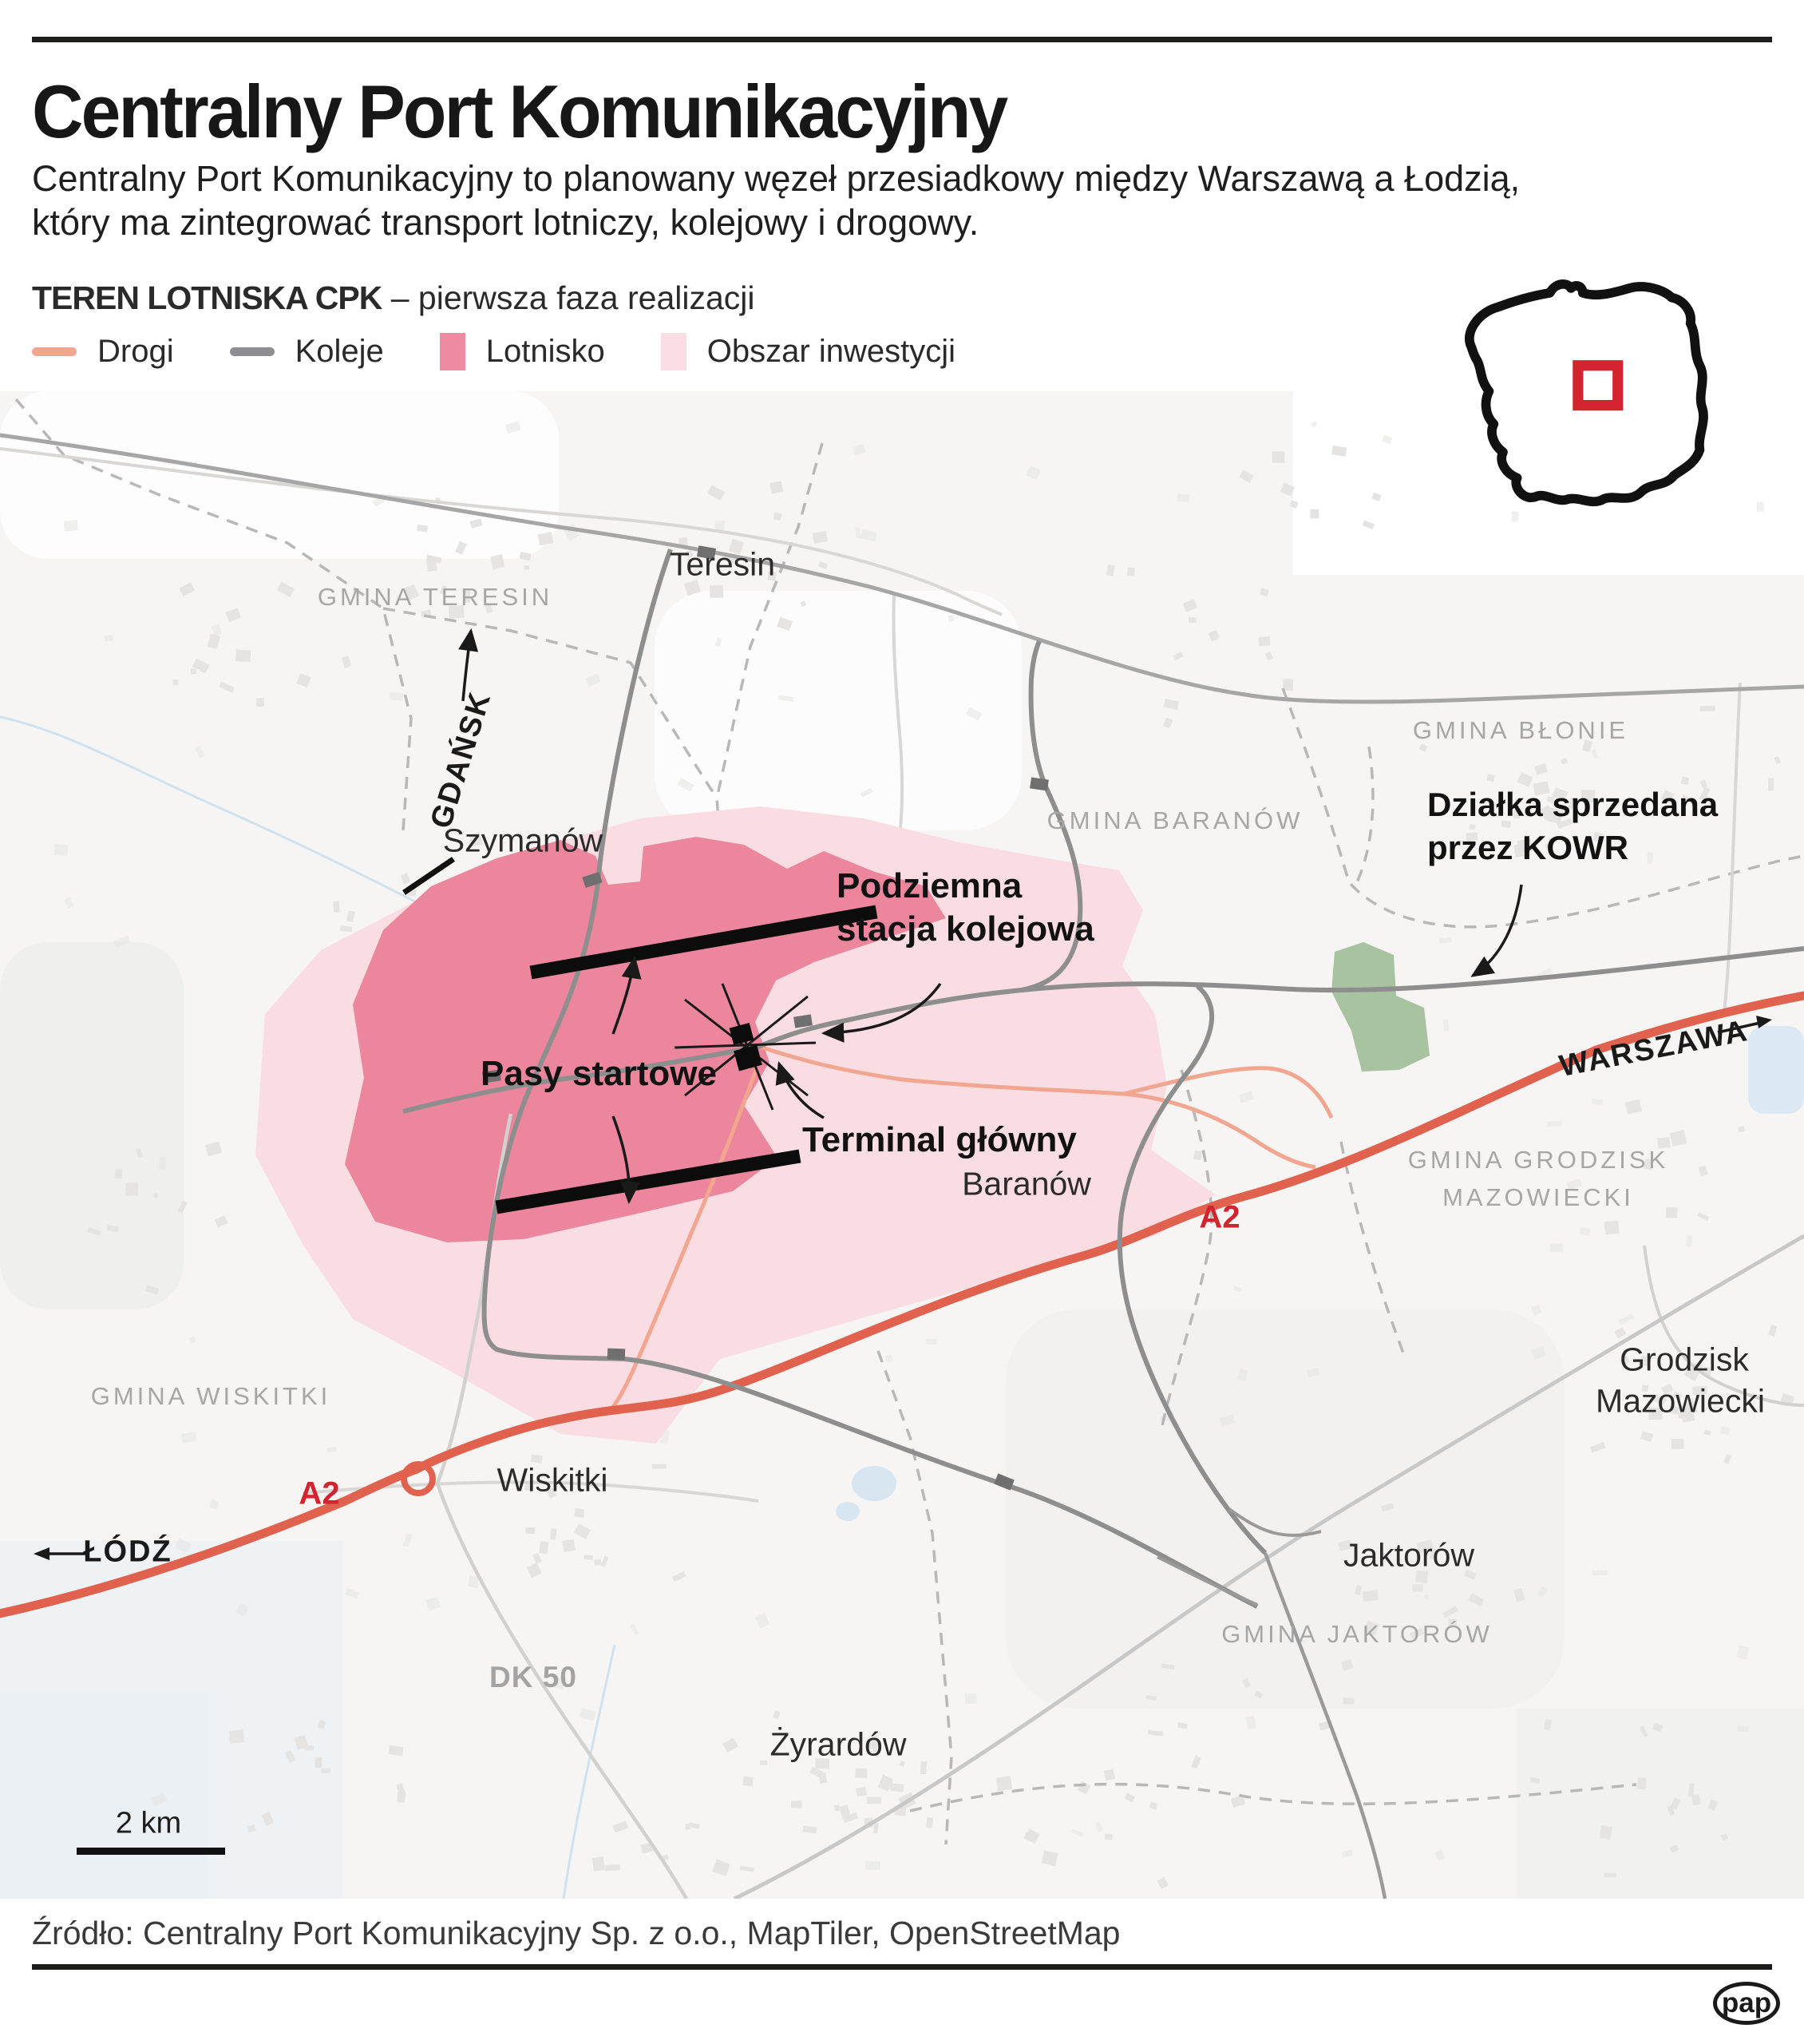 The width and height of the screenshot is (1804, 2044). I want to click on legend-swatch-roads, so click(54, 351).